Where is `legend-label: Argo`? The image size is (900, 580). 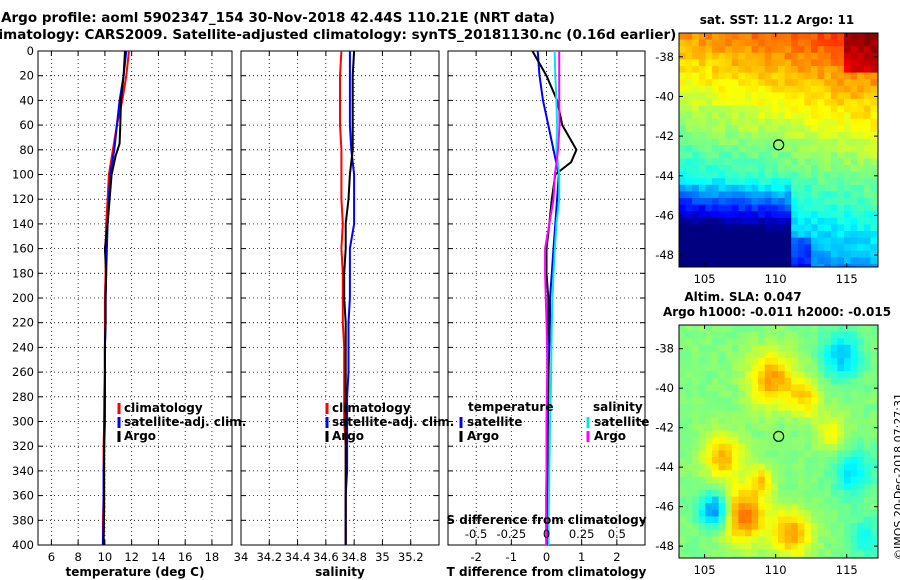
legend-label: Argo is located at coordinates (483, 436).